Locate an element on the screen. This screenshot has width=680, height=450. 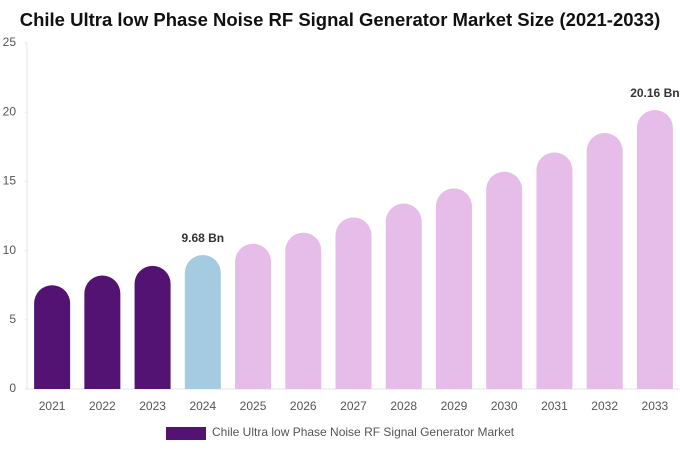
x-tick-label: 2026 is located at coordinates (303, 406).